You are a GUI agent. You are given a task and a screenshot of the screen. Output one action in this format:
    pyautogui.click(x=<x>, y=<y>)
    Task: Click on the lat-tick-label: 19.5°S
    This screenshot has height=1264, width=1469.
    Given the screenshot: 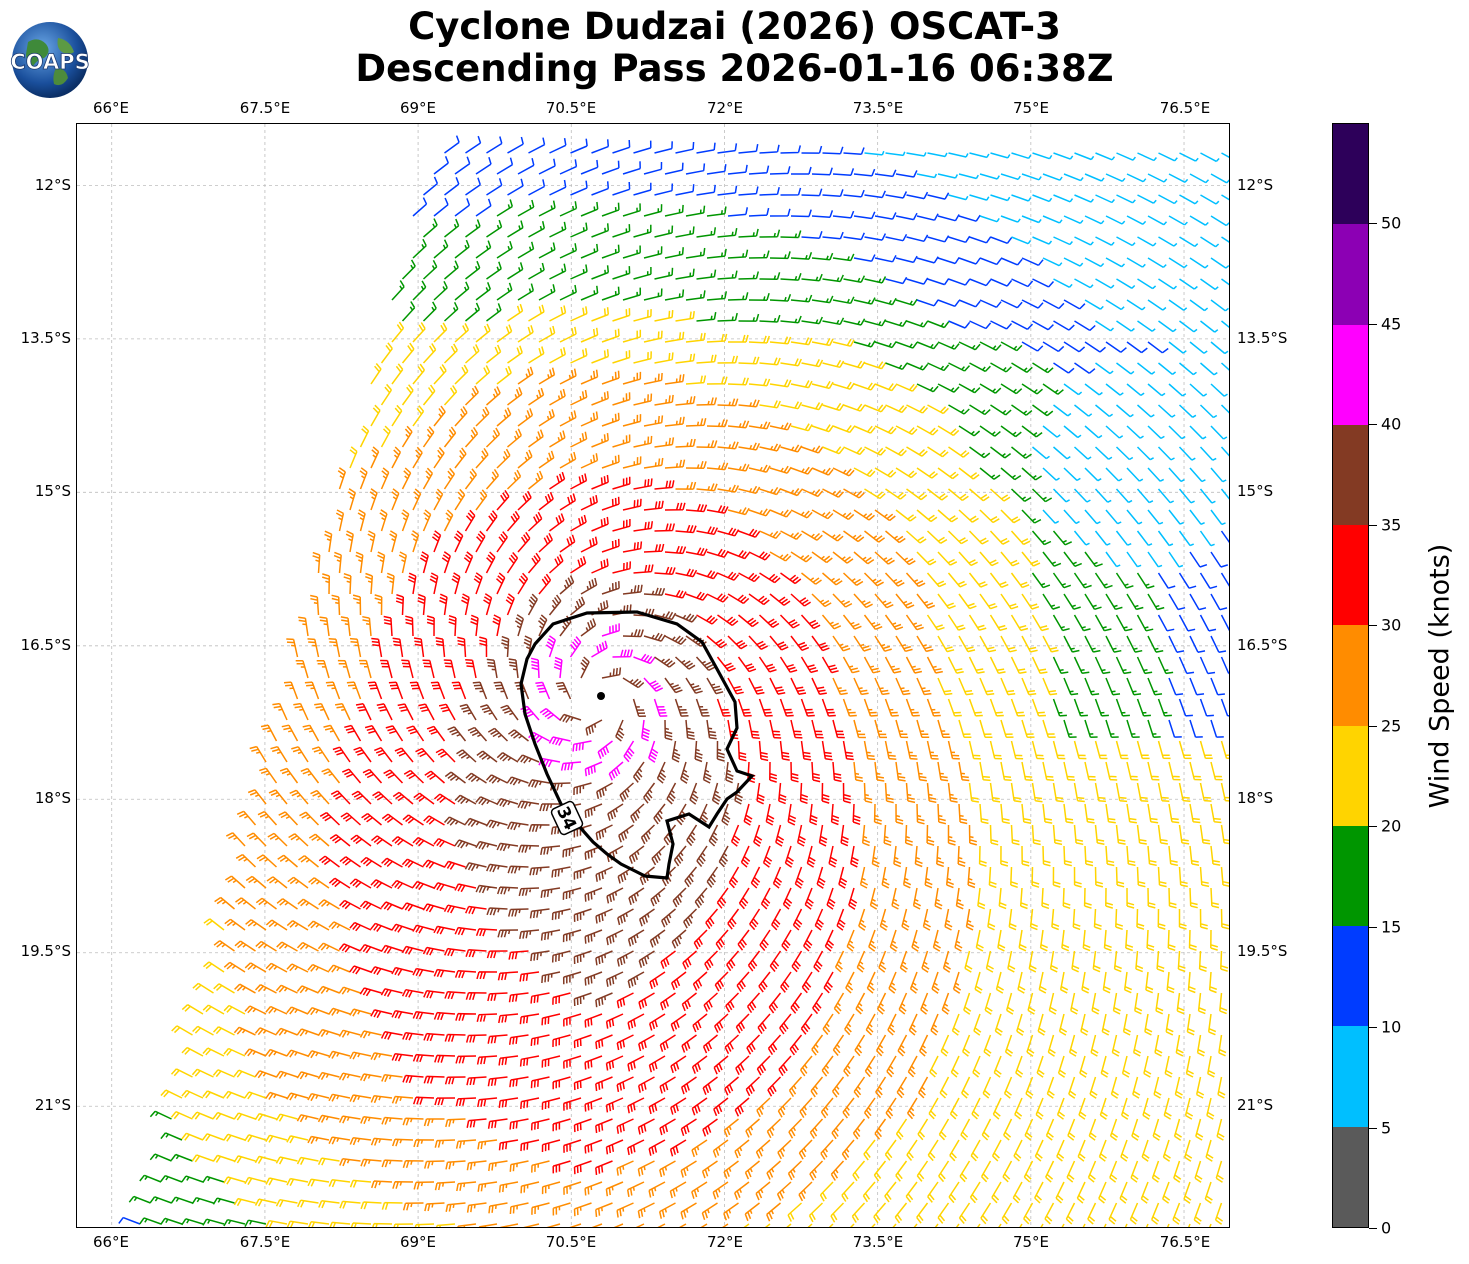 What is the action you would take?
    pyautogui.click(x=1262, y=951)
    